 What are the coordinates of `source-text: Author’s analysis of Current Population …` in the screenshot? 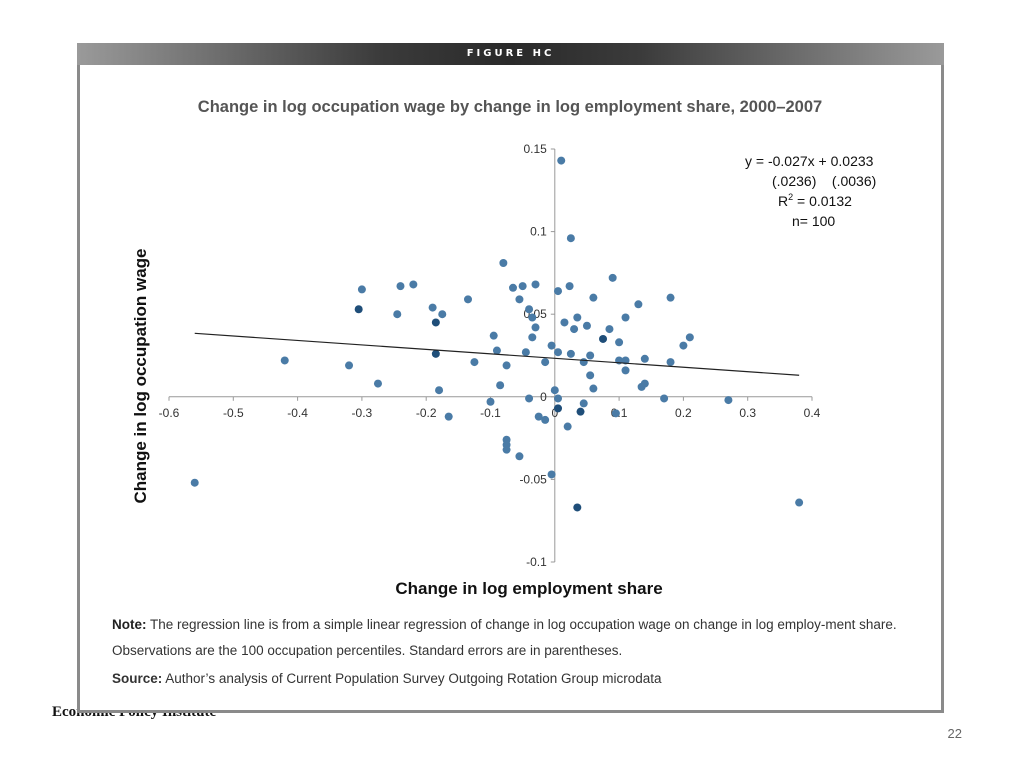 It's located at (413, 678).